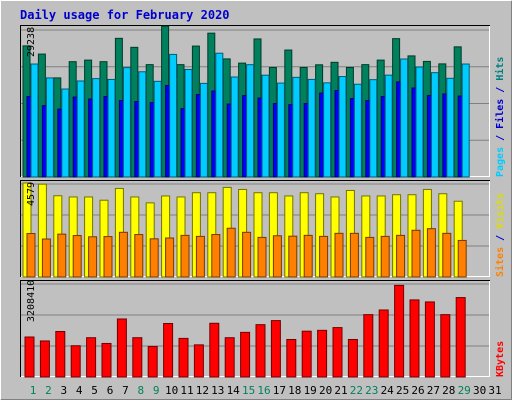  Describe the element at coordinates (79, 390) in the screenshot. I see `x-tick-day-4: 4` at that location.